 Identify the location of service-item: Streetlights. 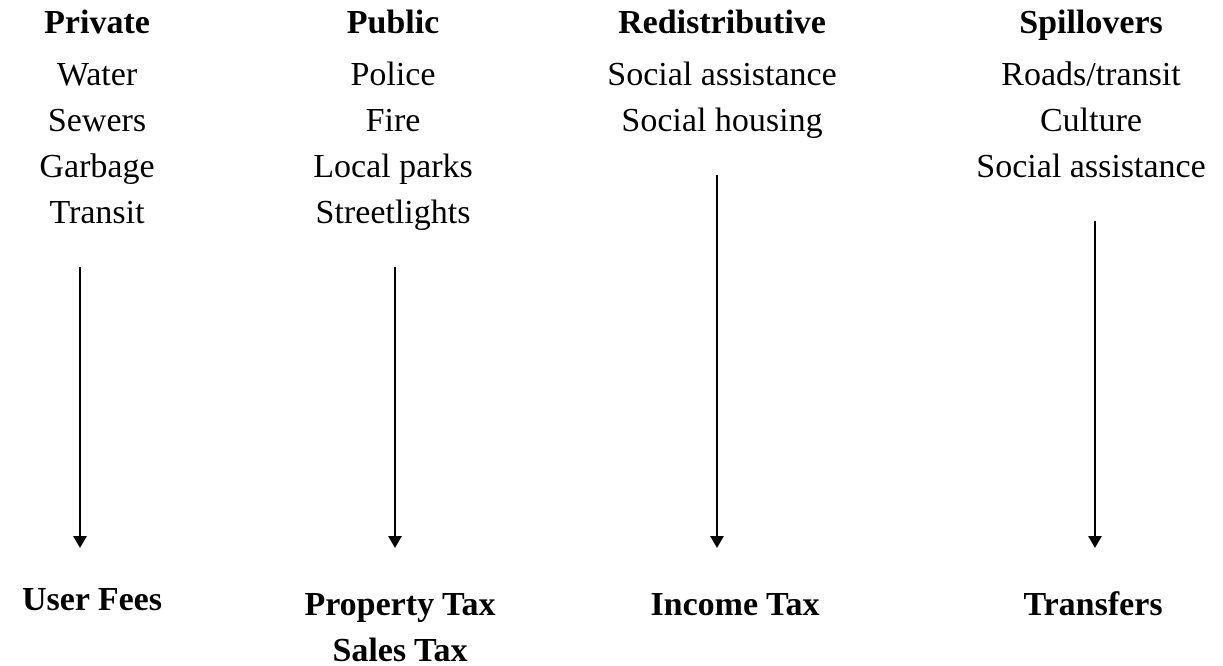
(393, 212).